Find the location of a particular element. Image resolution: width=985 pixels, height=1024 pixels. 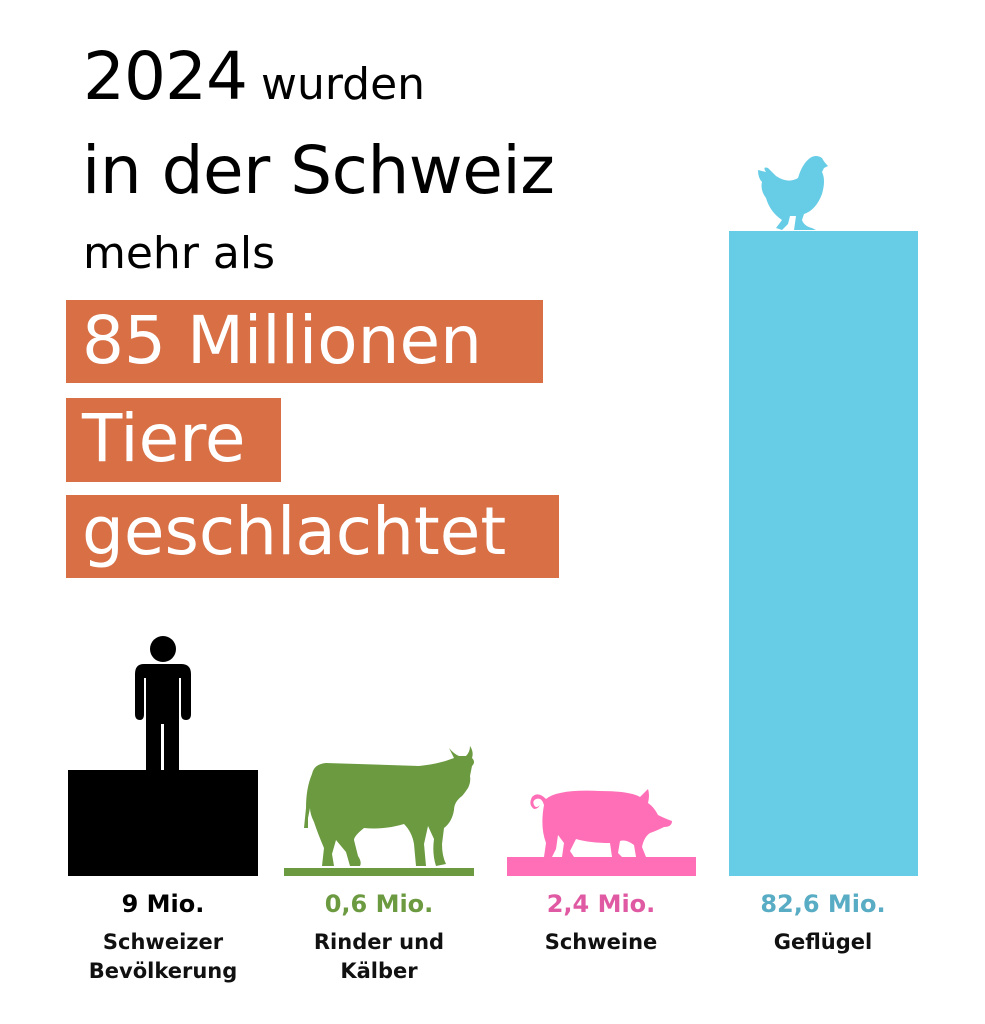

bar-population is located at coordinates (163, 823).